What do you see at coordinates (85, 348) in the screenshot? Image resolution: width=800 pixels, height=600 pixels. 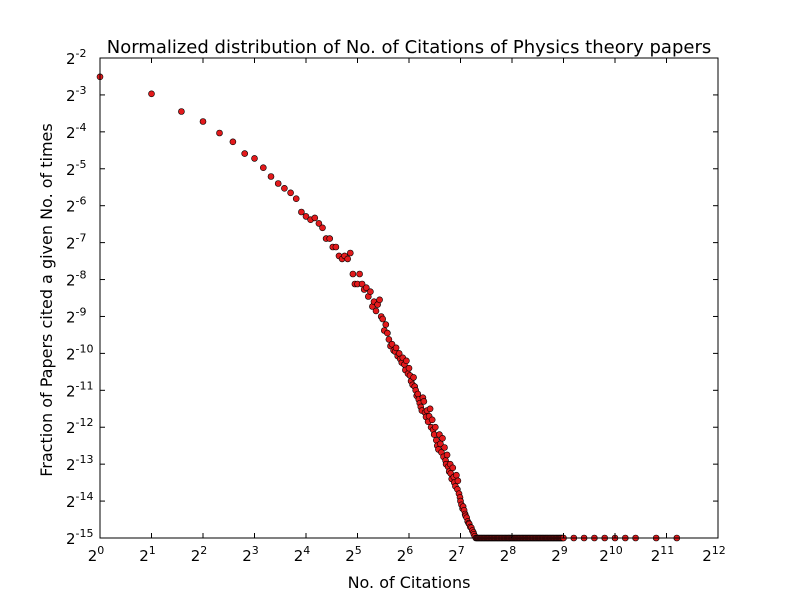 I see `y-tick-exponent: -10` at bounding box center [85, 348].